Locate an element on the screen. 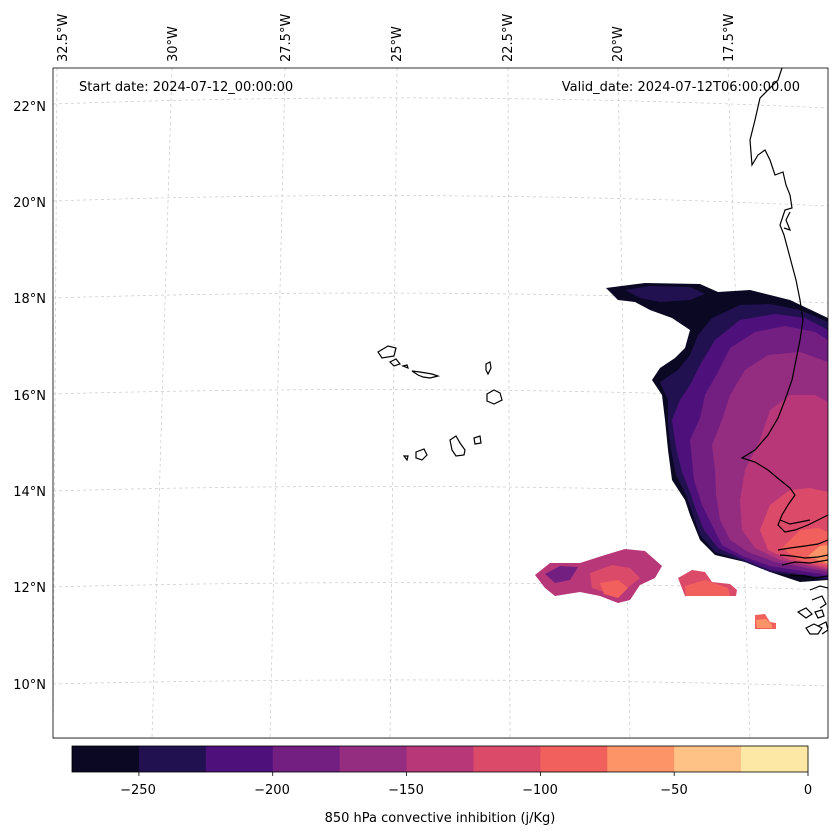 This screenshot has width=837, height=836. island-fogo is located at coordinates (421, 454).